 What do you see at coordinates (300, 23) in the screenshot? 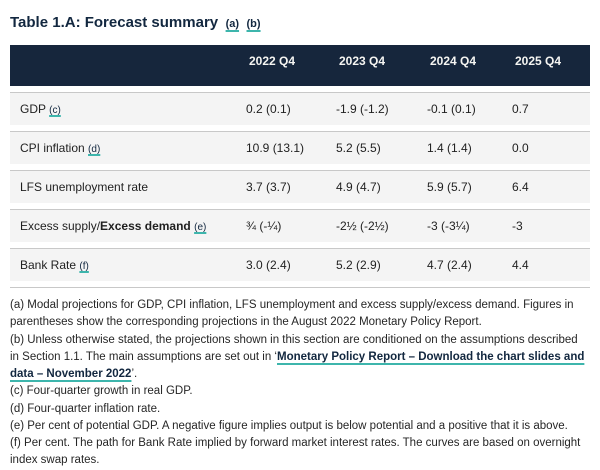
I see `table-title-row: Table 1.A: Forecast summary (a) (b)` at bounding box center [300, 23].